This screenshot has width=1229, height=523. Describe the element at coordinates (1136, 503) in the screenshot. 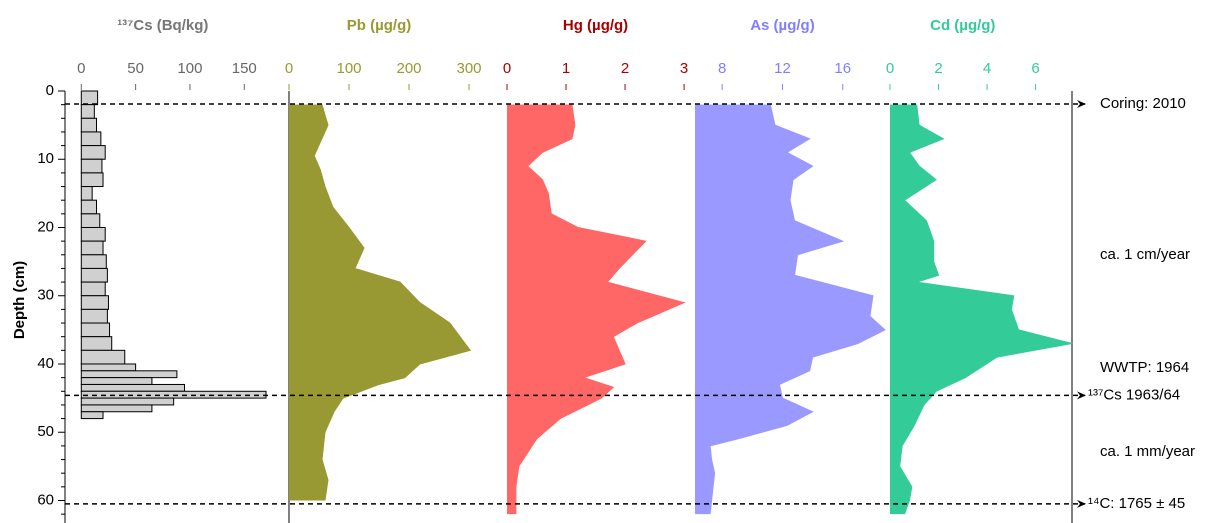

I see `annotation: ¹⁴C: 1765 ± 45` at that location.